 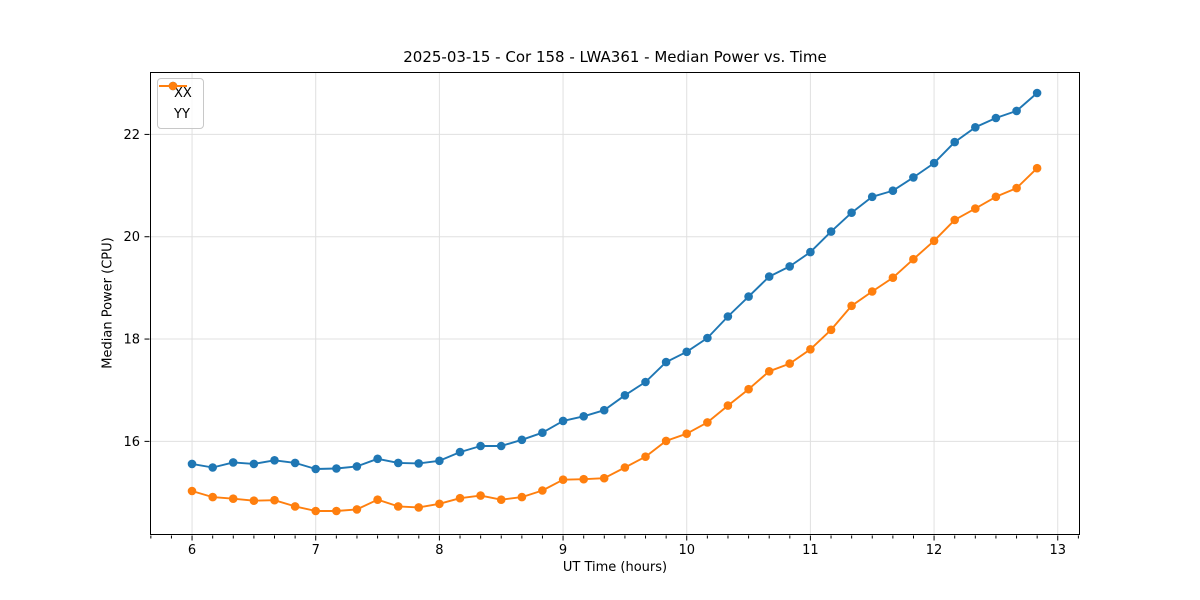 I want to click on x-tick-label: 12, so click(x=934, y=550).